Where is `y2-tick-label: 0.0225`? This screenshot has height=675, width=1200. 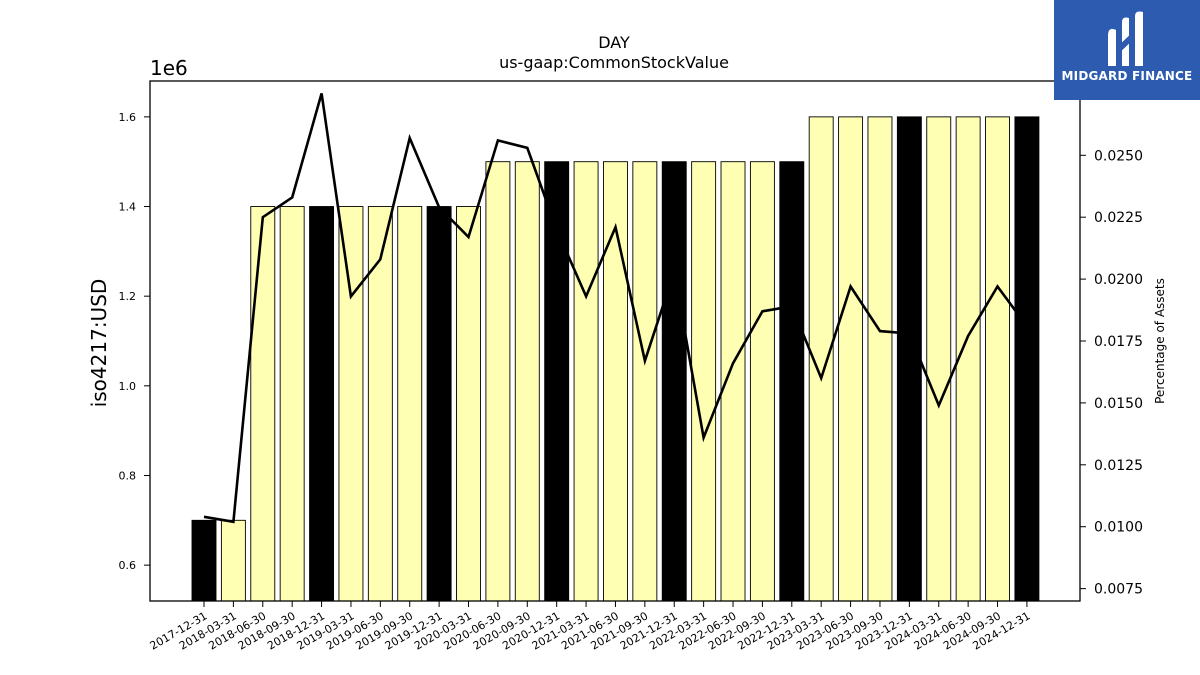 y2-tick-label: 0.0225 is located at coordinates (1118, 218).